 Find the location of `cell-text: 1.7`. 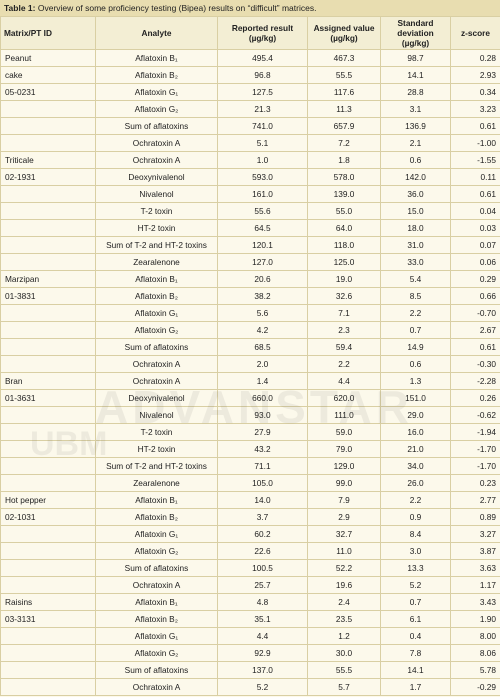

cell-text: 1.7 is located at coordinates (415, 687).